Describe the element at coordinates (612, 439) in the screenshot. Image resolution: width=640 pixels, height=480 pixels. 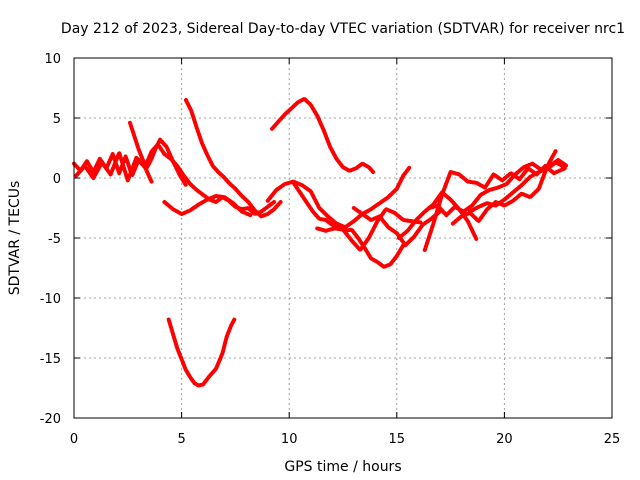
I see `x-tick-label: 25` at that location.